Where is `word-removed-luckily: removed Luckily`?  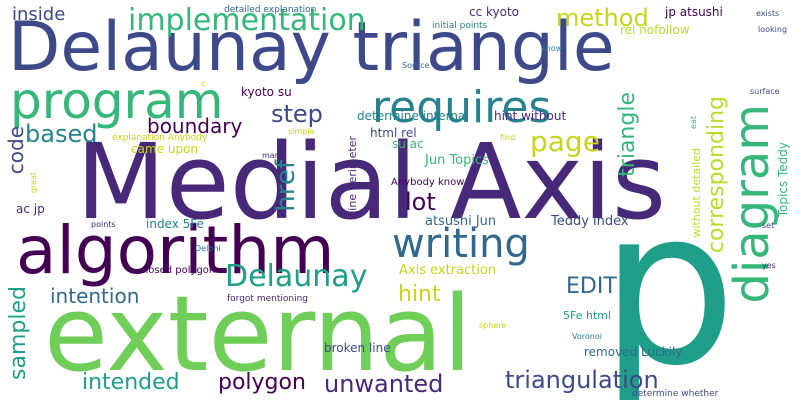 word-removed-luckily: removed Luckily is located at coordinates (633, 352).